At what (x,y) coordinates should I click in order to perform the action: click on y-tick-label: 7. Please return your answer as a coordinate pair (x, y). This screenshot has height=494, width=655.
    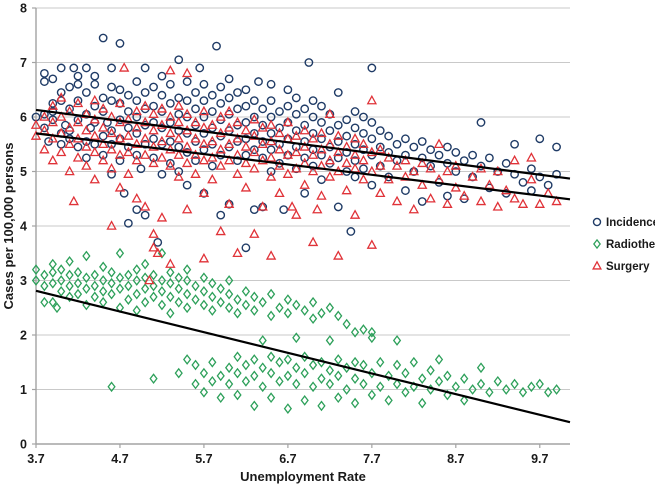
    Looking at the image, I should click on (23, 63).